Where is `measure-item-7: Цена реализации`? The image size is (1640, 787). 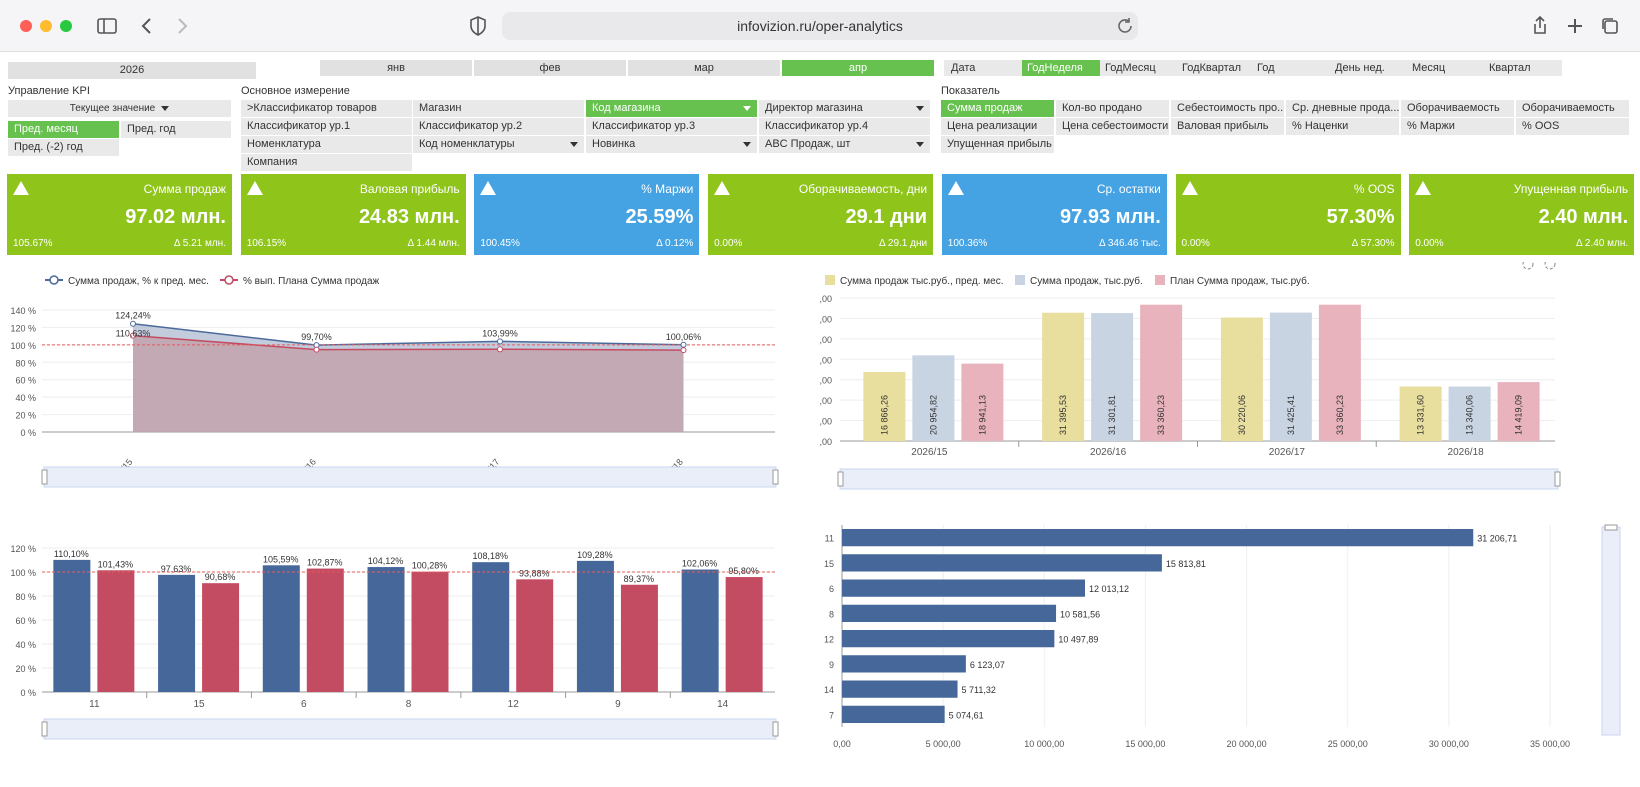
measure-item-7: Цена реализации is located at coordinates (997, 126).